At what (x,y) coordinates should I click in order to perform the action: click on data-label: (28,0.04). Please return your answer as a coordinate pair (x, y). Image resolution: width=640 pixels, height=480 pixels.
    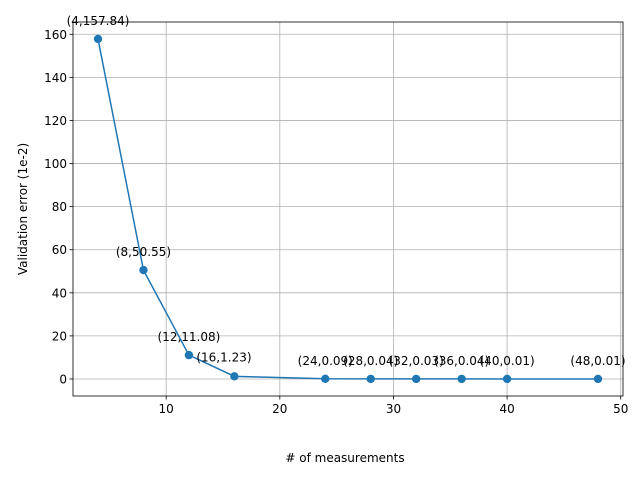
    Looking at the image, I should click on (370, 361).